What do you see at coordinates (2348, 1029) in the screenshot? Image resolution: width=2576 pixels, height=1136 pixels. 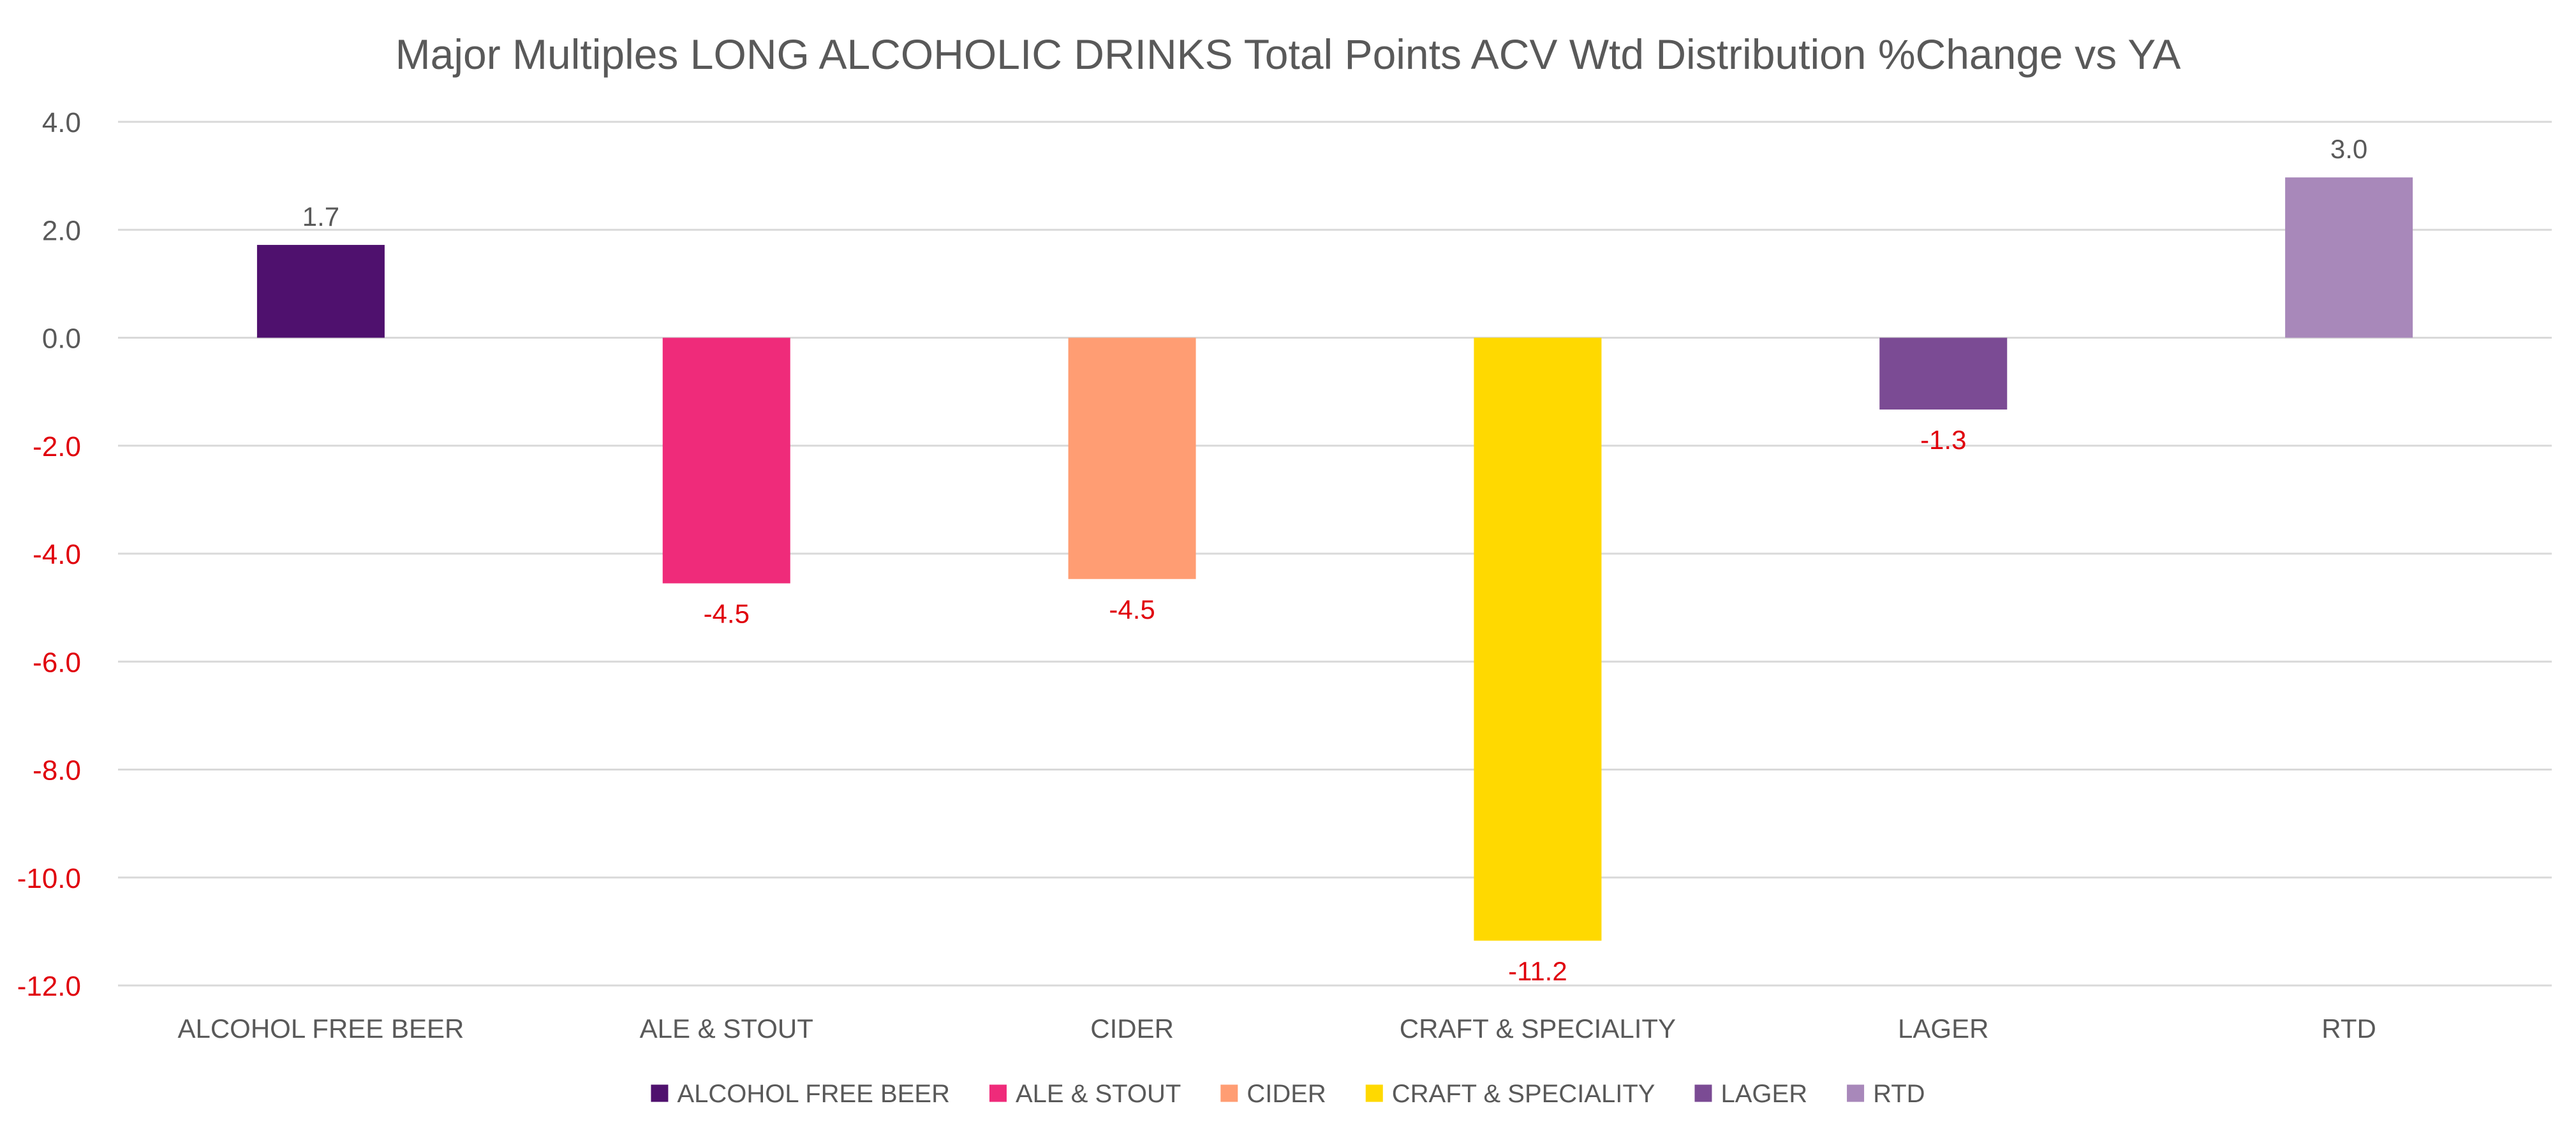 I see `x-tick-label: RTD` at bounding box center [2348, 1029].